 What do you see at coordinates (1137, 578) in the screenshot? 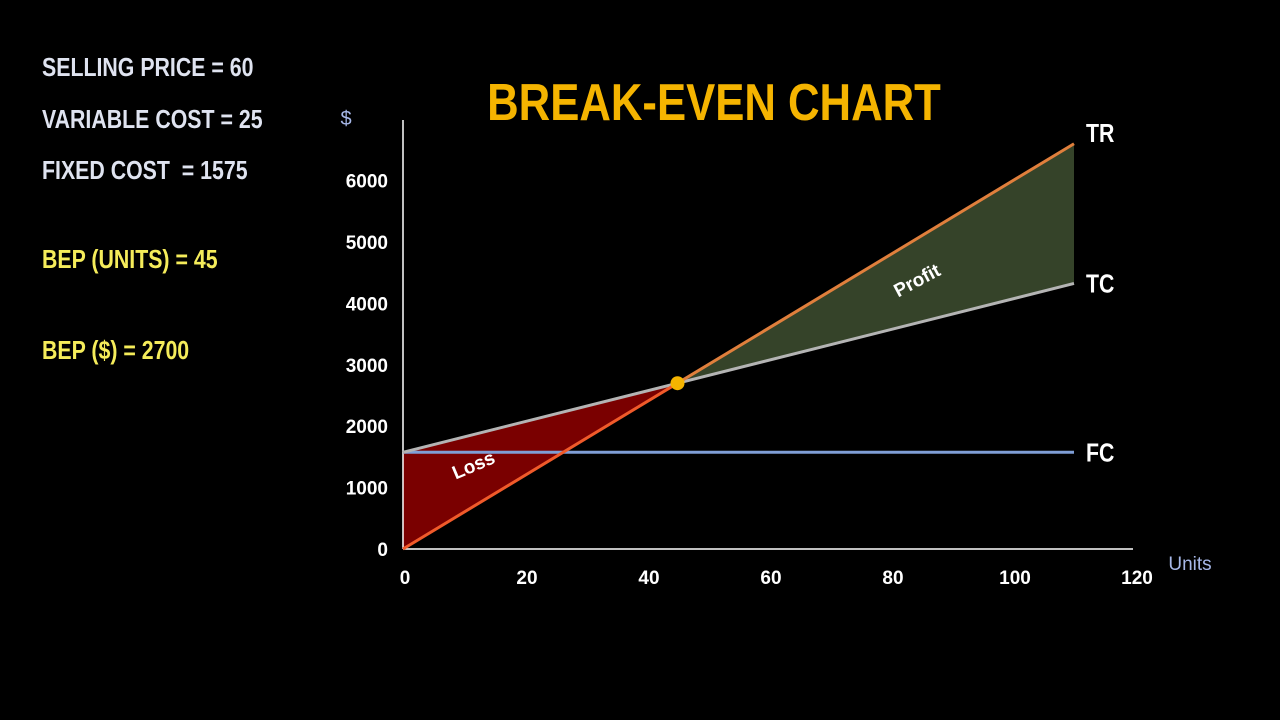
I see `x-tick-label: 120` at bounding box center [1137, 578].